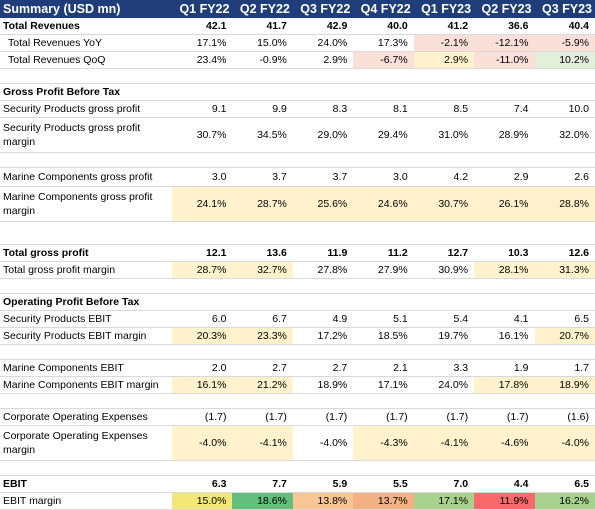  Describe the element at coordinates (202, 270) in the screenshot. I see `value-cell: 28.7%` at that location.